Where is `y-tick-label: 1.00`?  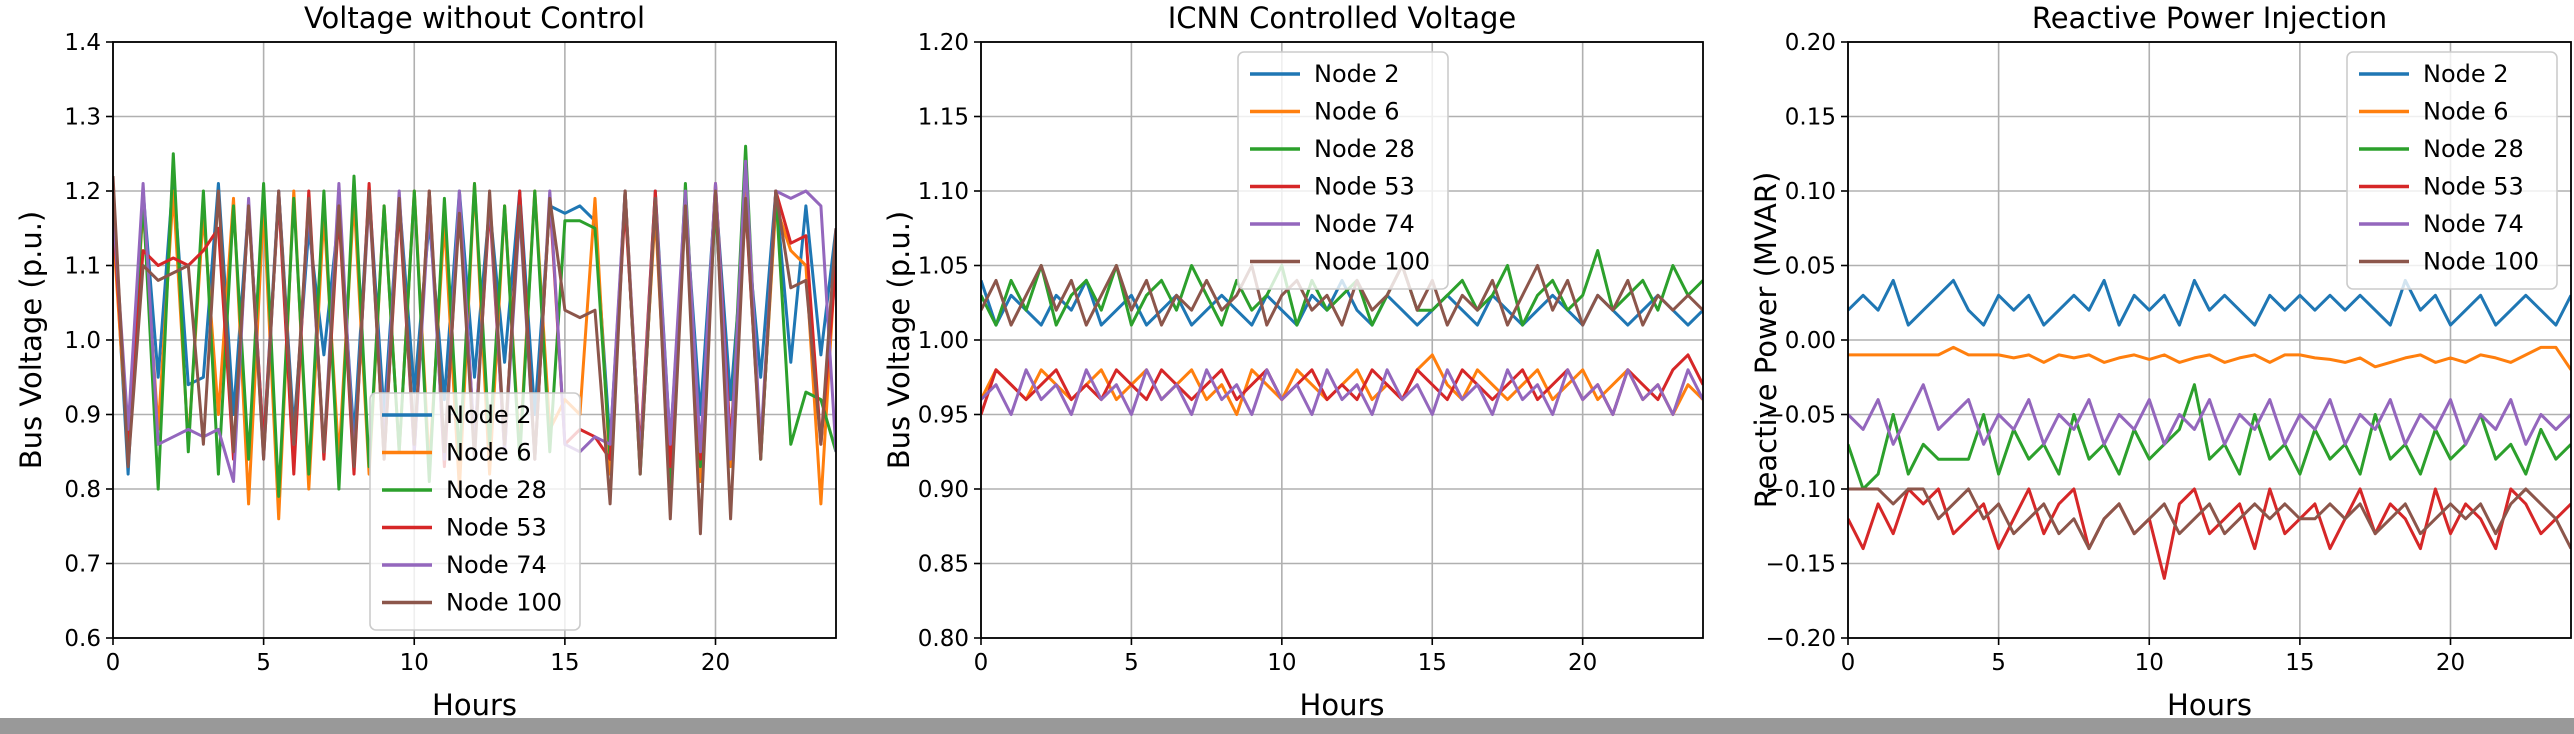
y-tick-label: 1.00 is located at coordinates (943, 341).